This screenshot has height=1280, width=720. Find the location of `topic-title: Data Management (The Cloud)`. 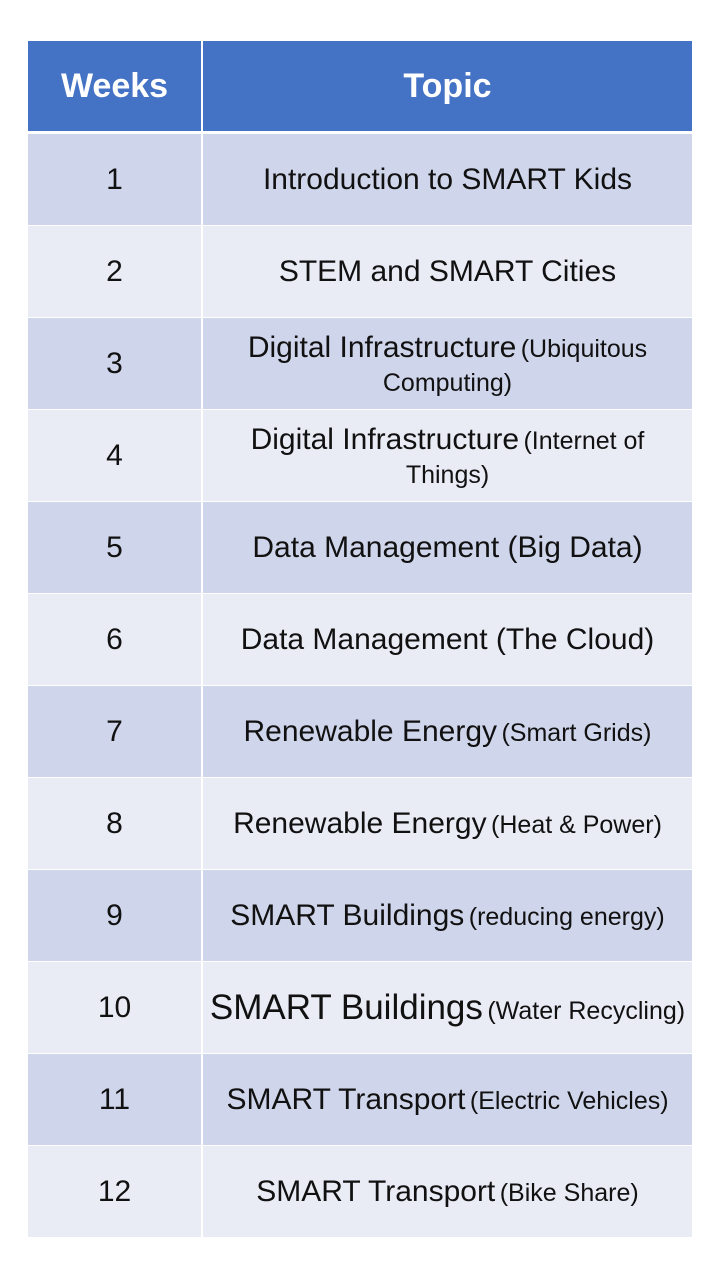

topic-title: Data Management (The Cloud) is located at coordinates (447, 639).